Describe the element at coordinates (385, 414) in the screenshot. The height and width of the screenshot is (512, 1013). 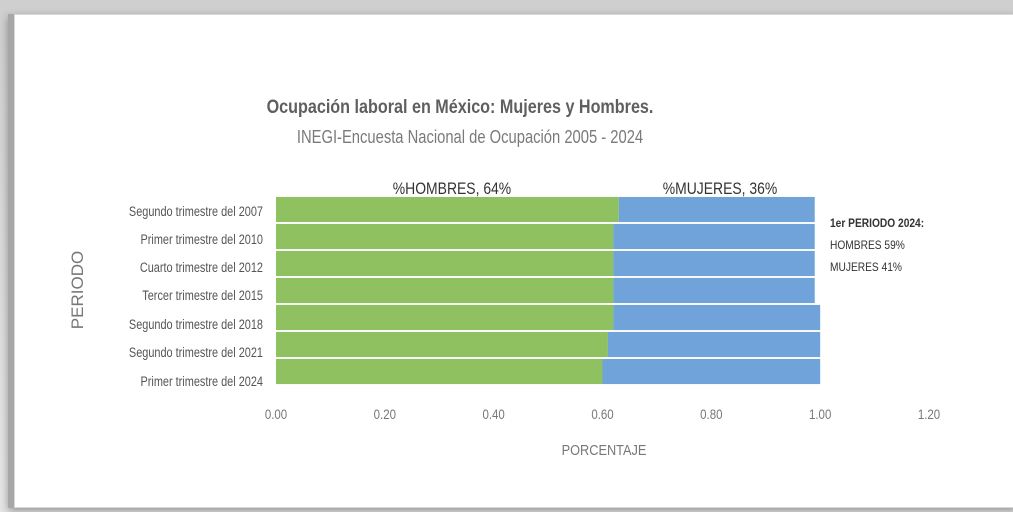
I see `x-tick-label: 0.20` at that location.